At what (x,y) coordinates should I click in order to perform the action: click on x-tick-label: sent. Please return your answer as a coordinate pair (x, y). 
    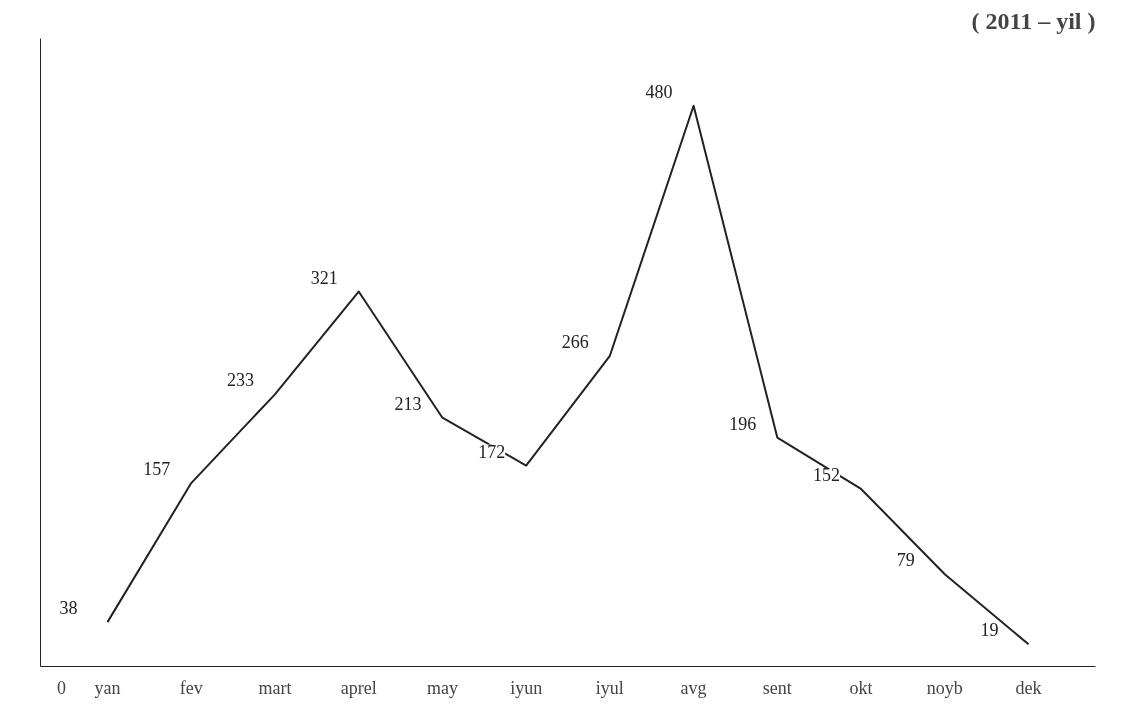
    Looking at the image, I should click on (777, 687).